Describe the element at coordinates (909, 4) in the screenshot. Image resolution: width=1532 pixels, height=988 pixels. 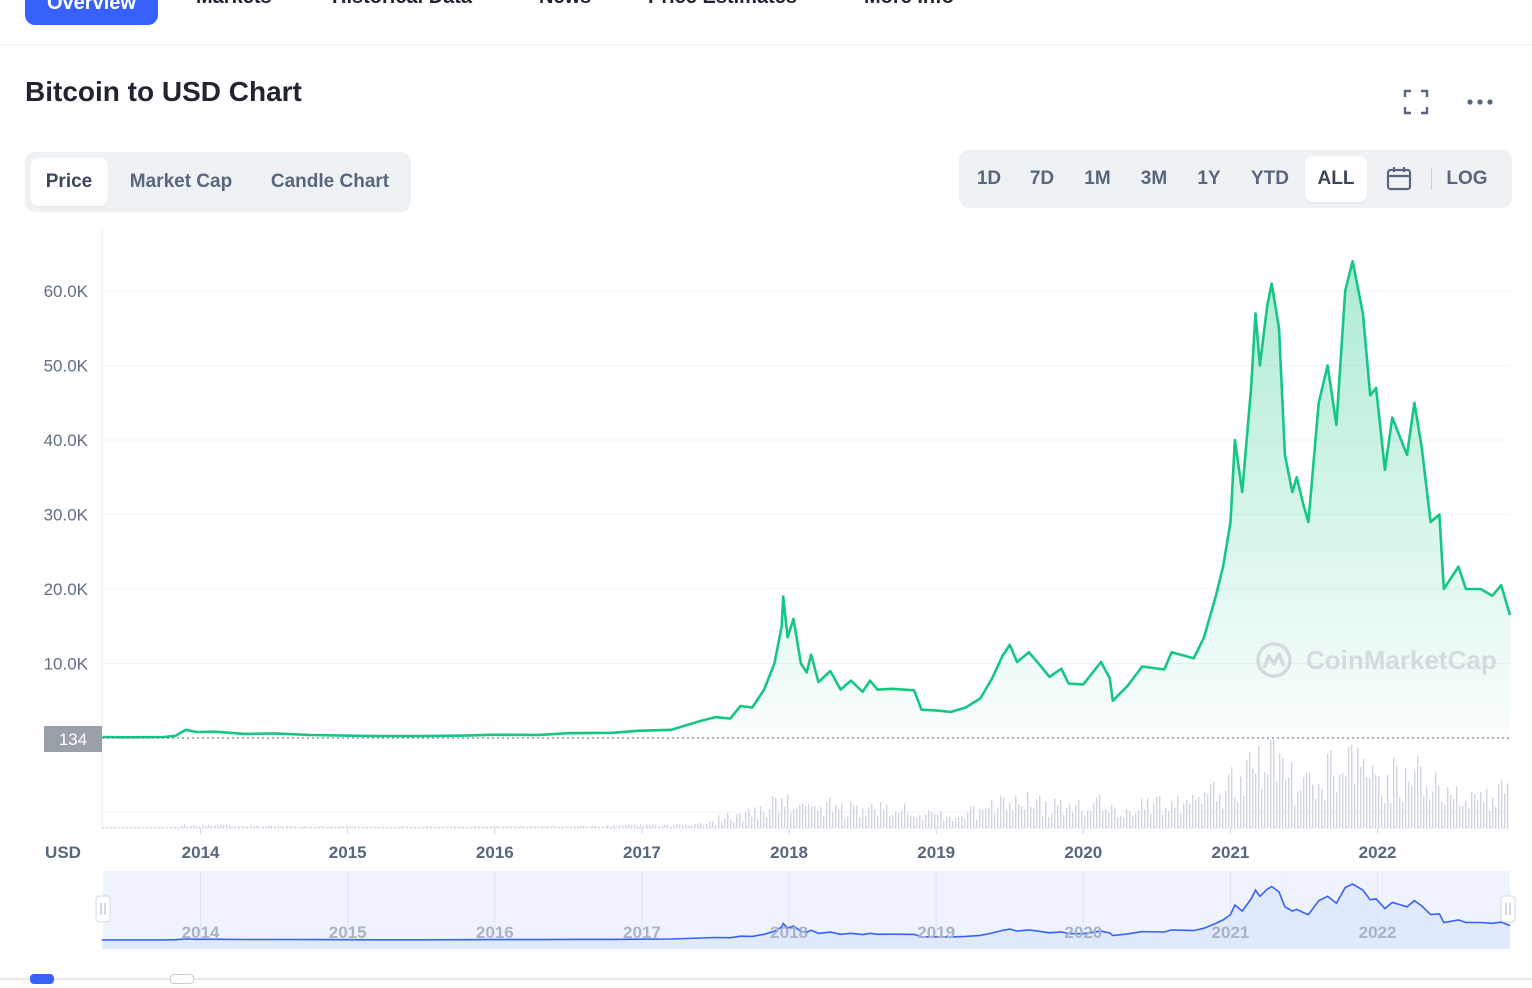
I see `tab-more-info: More Info` at that location.